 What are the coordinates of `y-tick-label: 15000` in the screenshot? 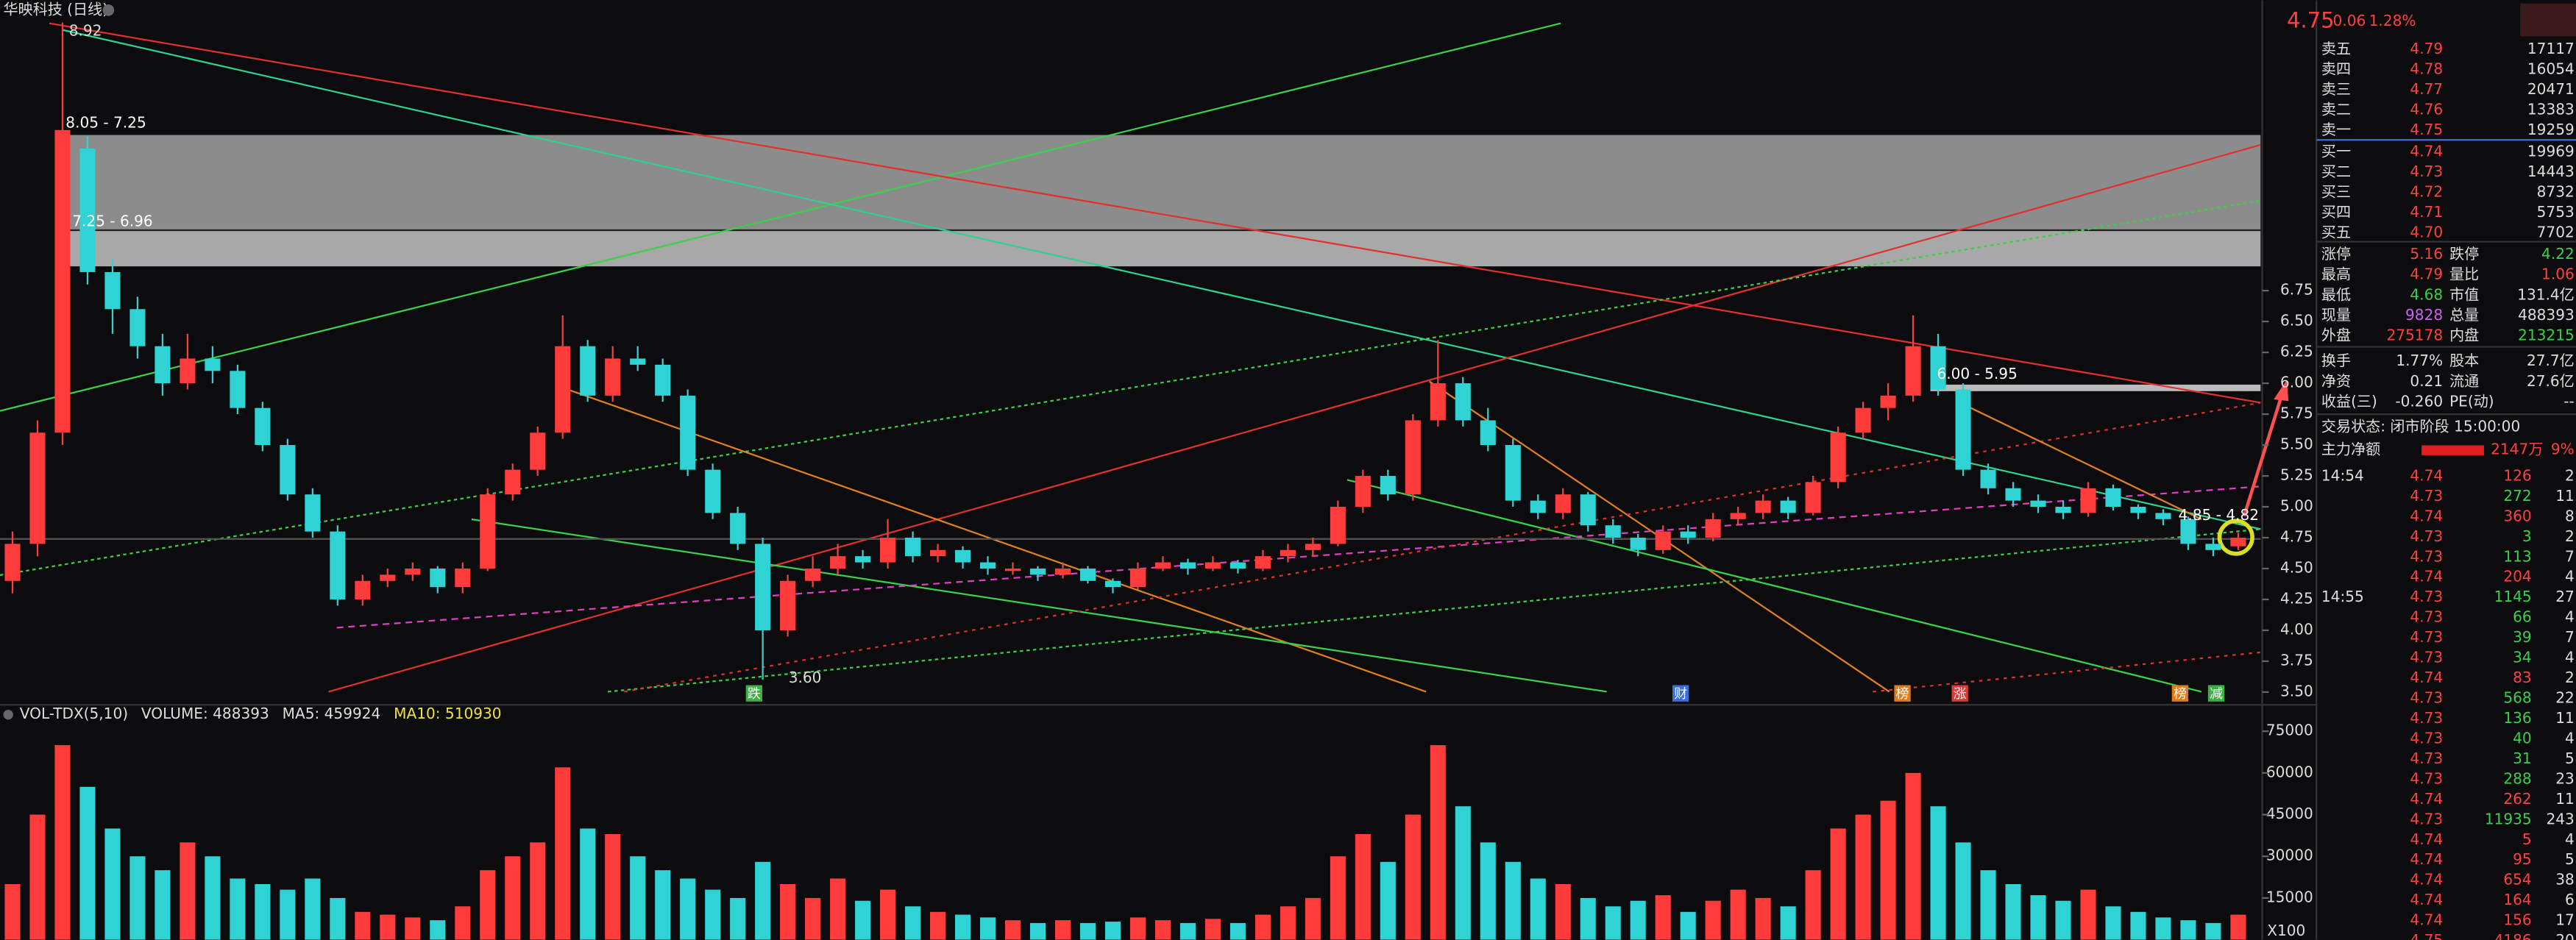 It's located at (2289, 896).